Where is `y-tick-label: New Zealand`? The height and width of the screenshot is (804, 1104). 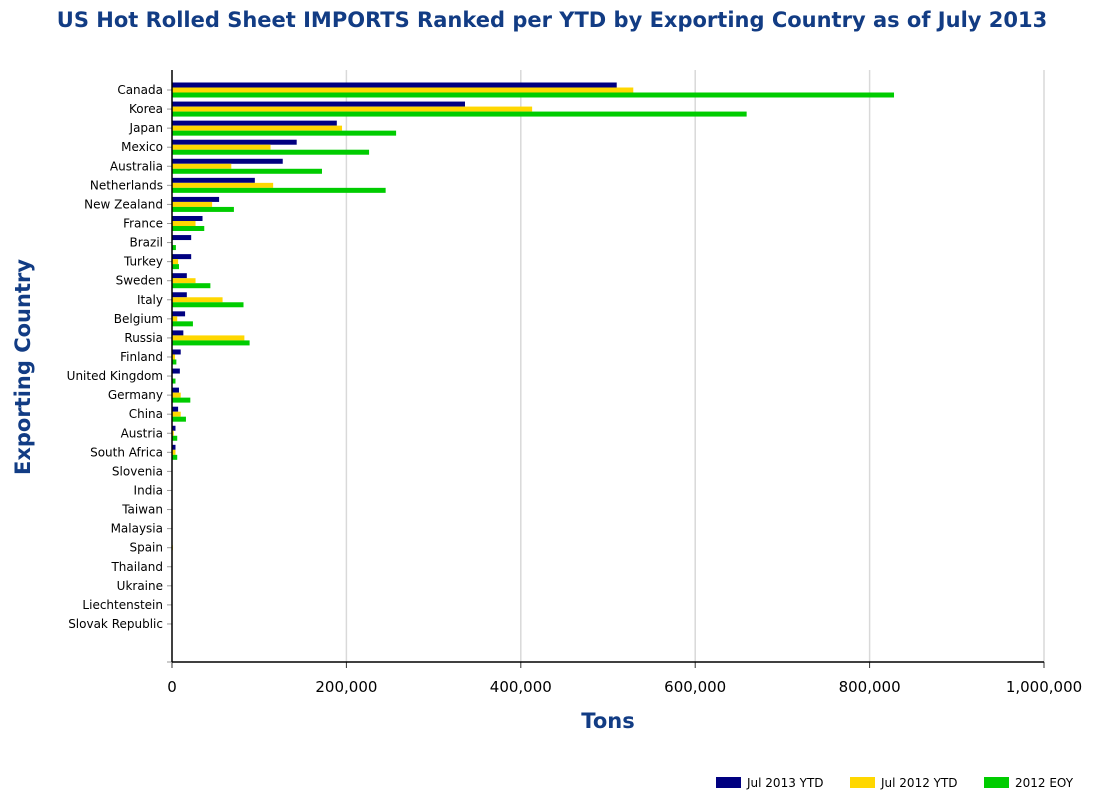
y-tick-label: New Zealand is located at coordinates (123, 204).